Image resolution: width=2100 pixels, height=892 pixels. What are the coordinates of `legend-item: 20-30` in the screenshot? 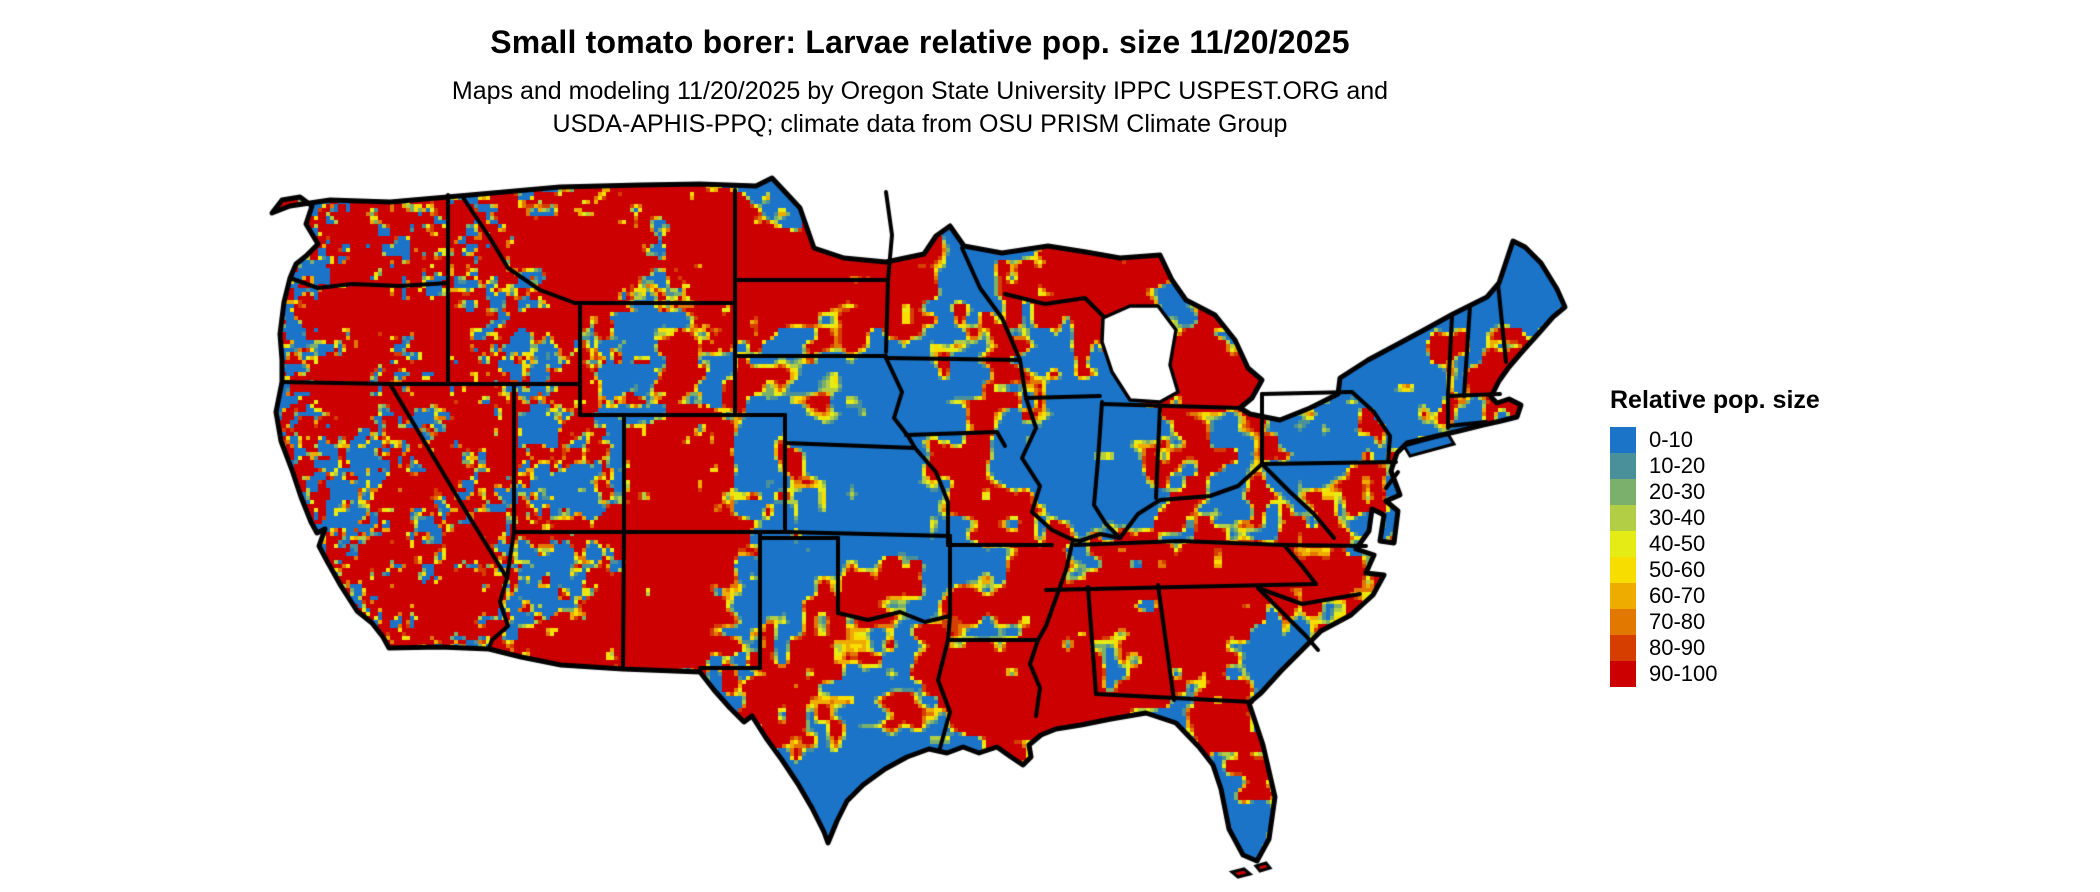 It's located at (1760, 492).